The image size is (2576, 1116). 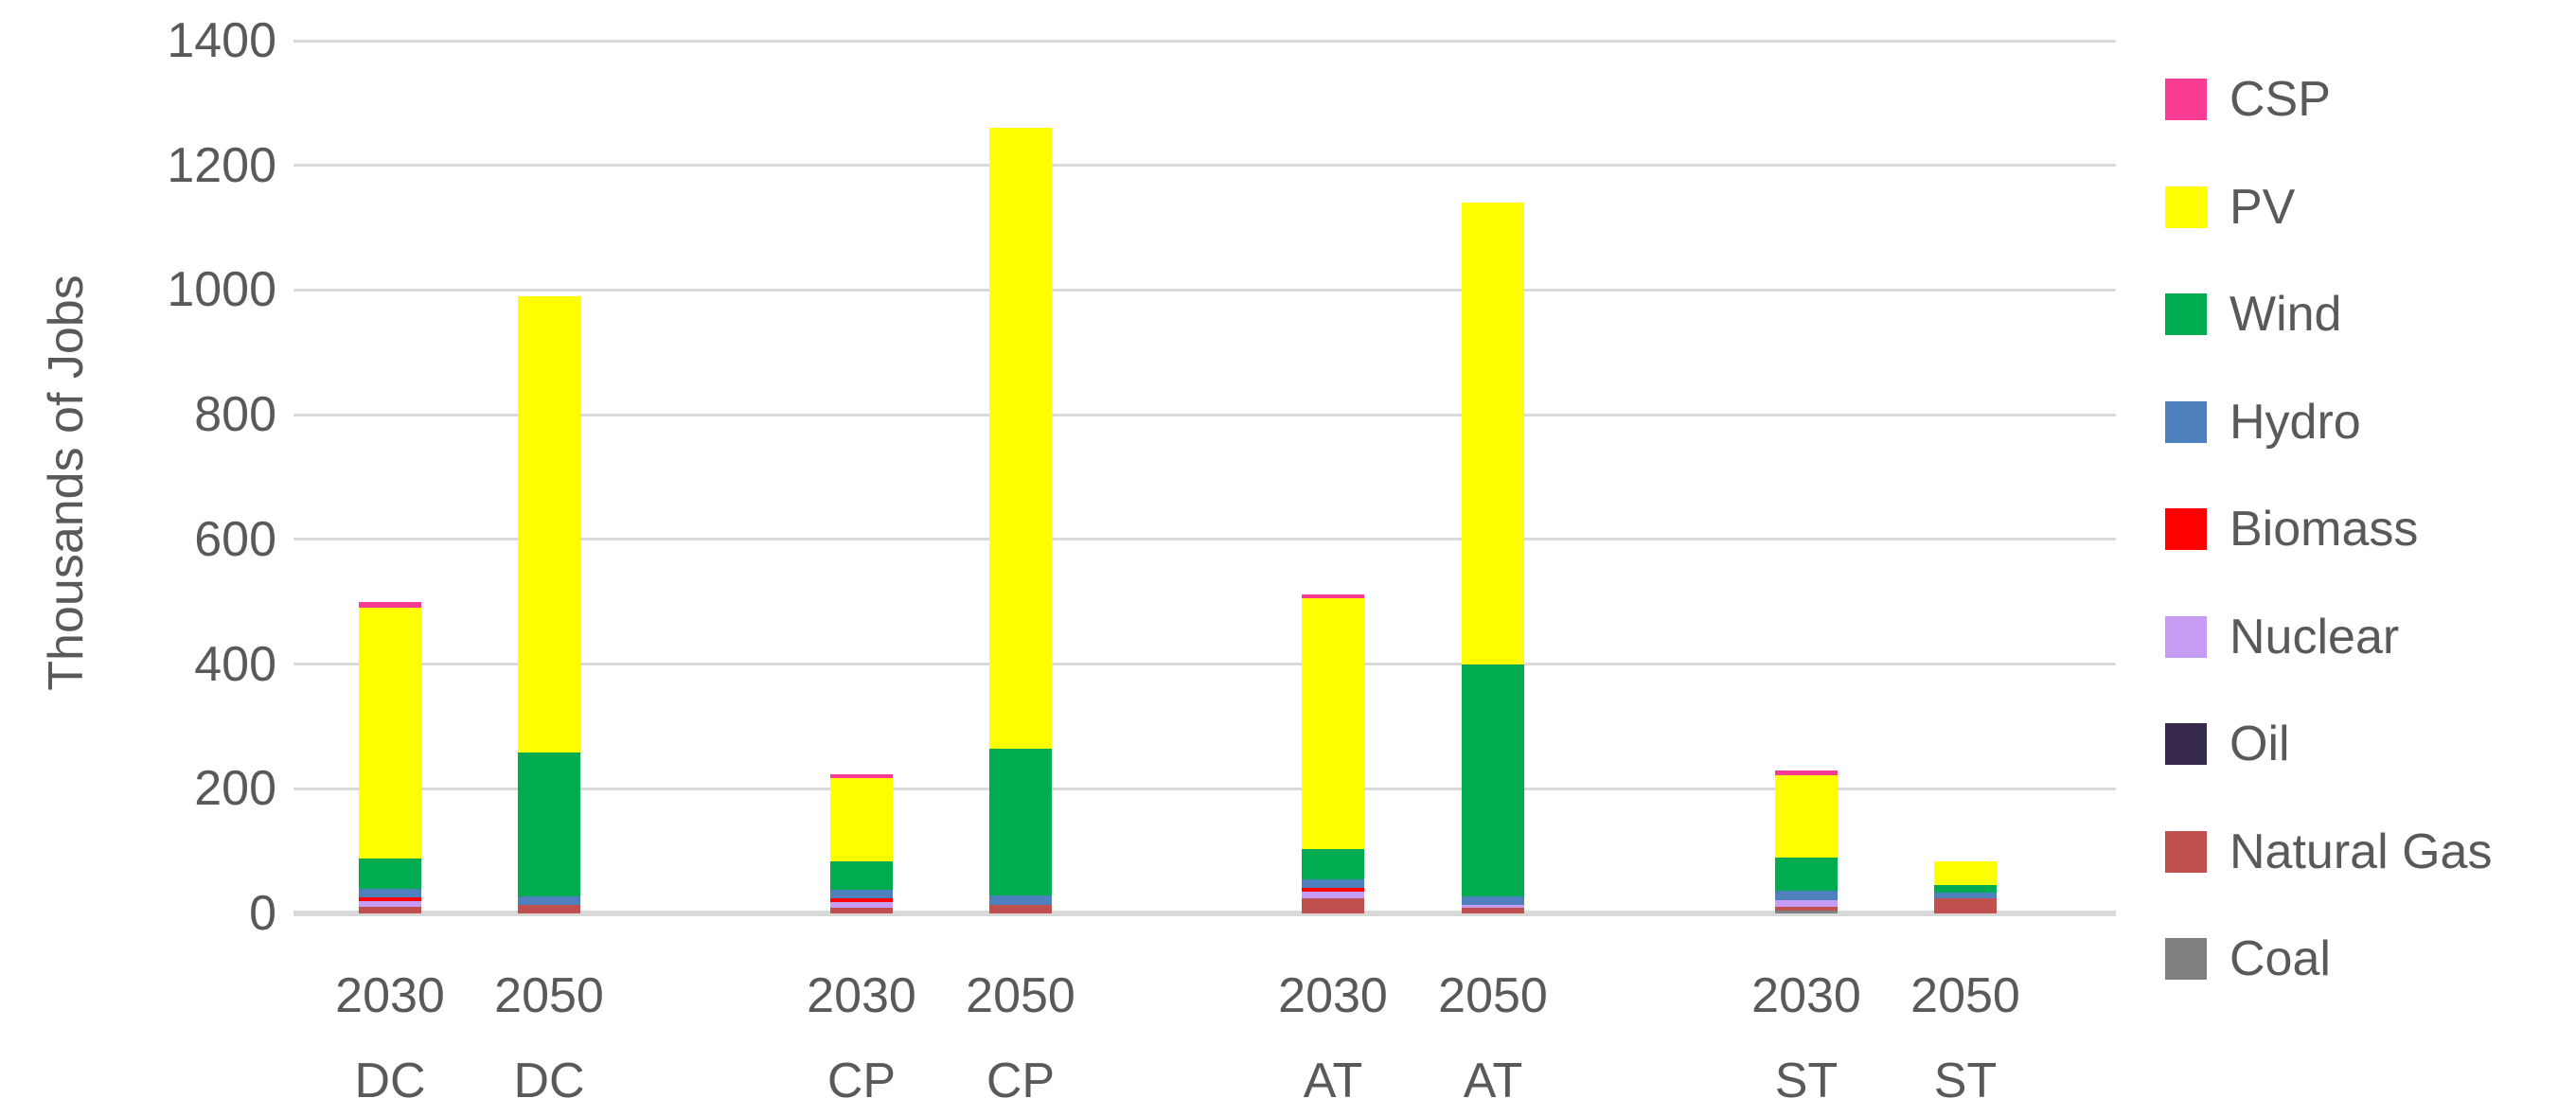 What do you see at coordinates (222, 290) in the screenshot?
I see `y-tick-label: 1000` at bounding box center [222, 290].